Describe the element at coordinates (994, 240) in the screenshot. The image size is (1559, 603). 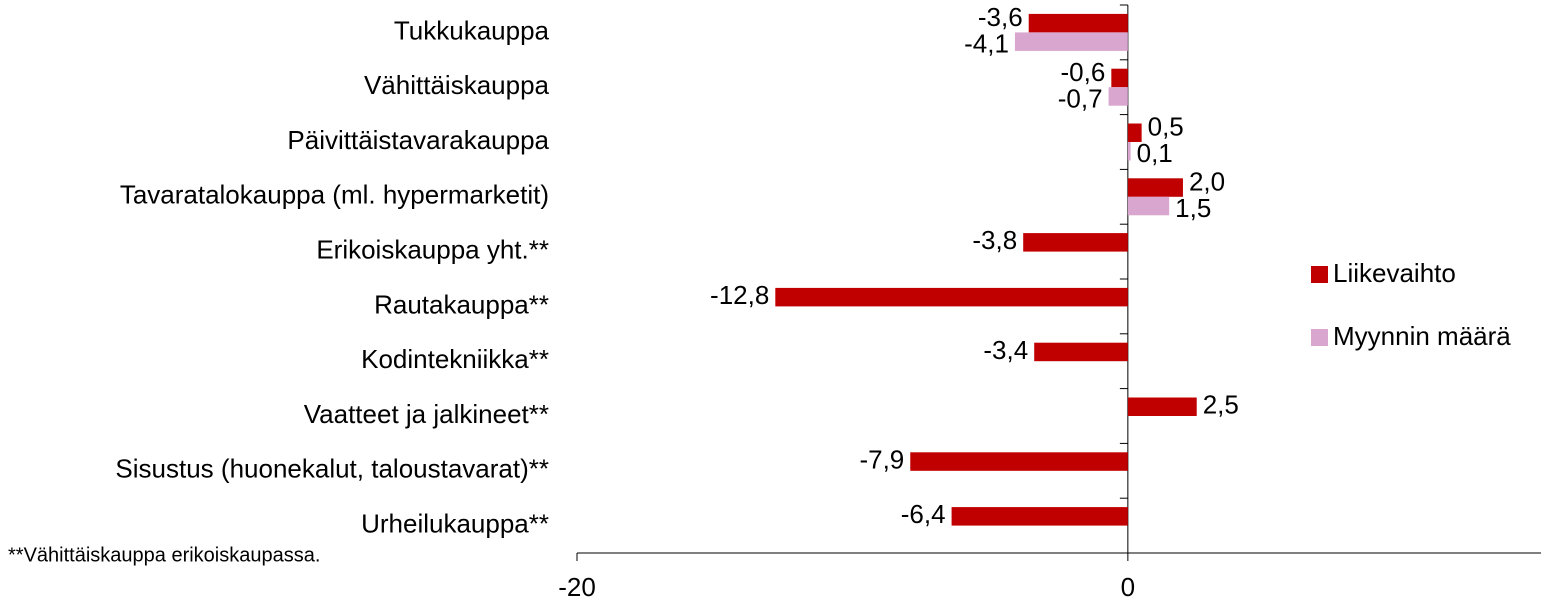
I see `value-label: -3,8` at that location.